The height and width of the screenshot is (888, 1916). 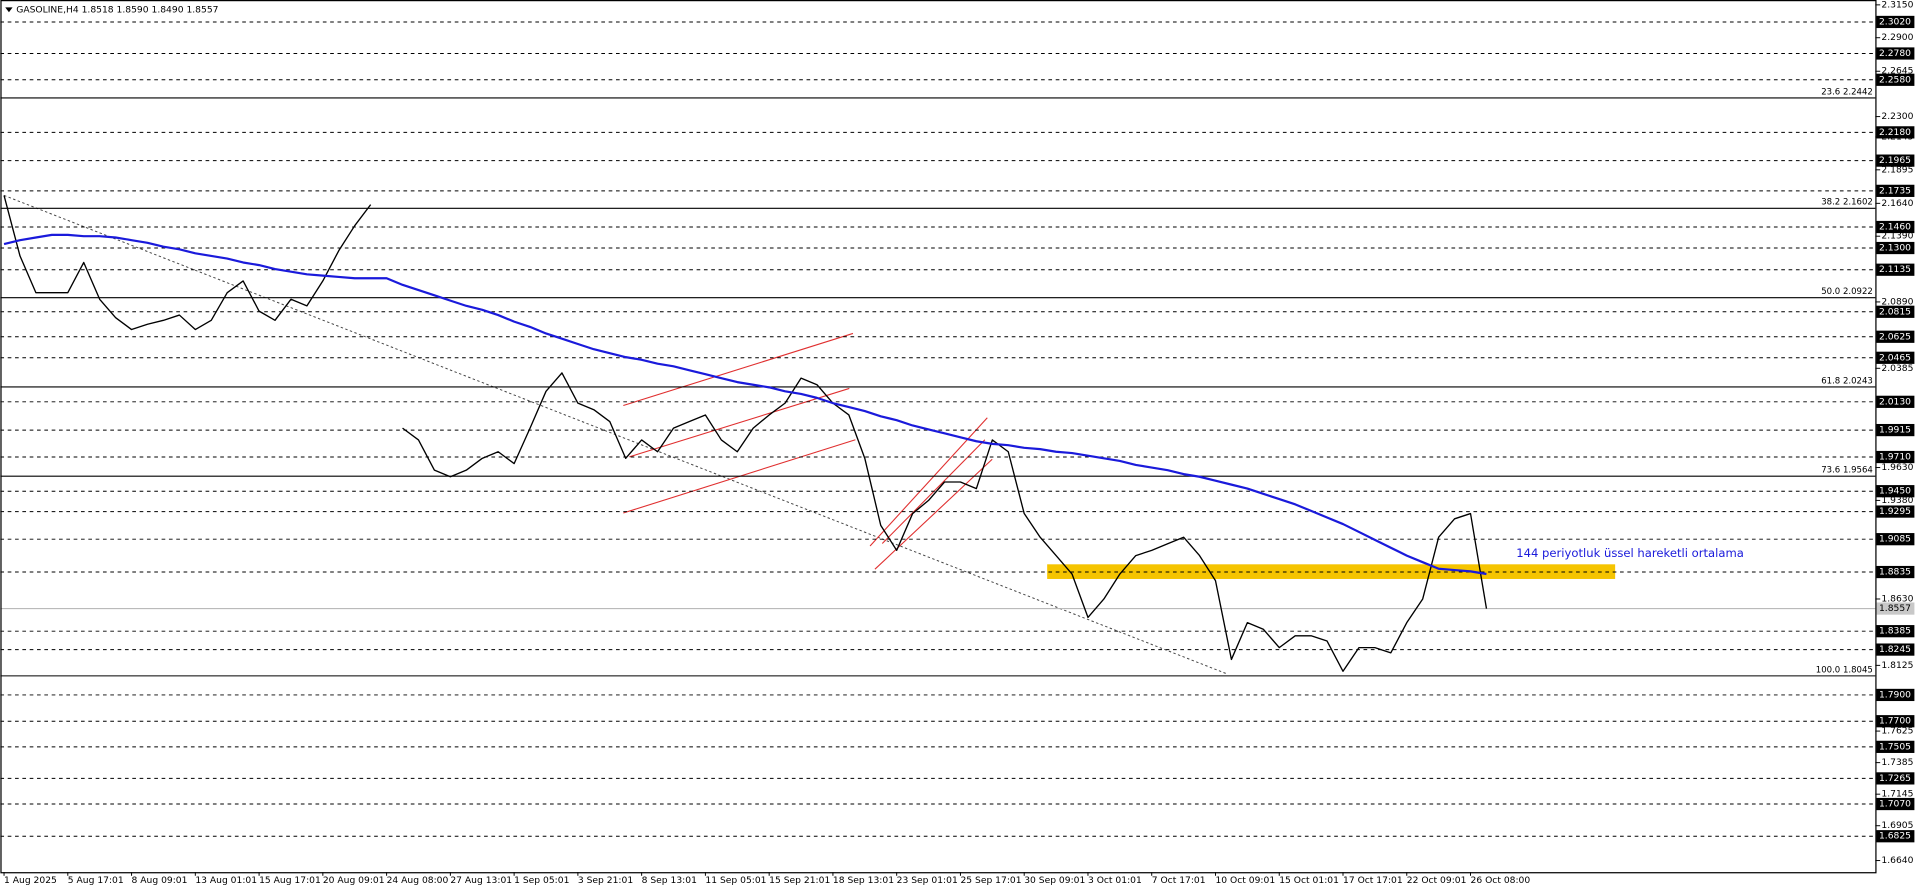 What do you see at coordinates (1847, 292) in the screenshot?
I see `fib-label: 50.0 2.0922` at bounding box center [1847, 292].